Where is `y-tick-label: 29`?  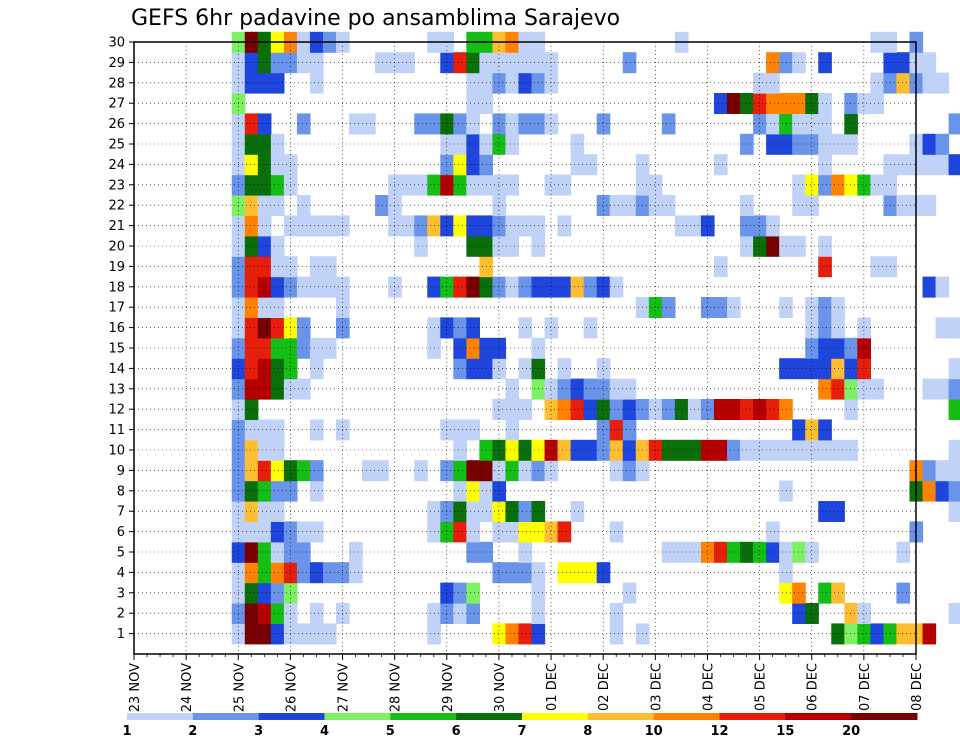
y-tick-label: 29 is located at coordinates (116, 63).